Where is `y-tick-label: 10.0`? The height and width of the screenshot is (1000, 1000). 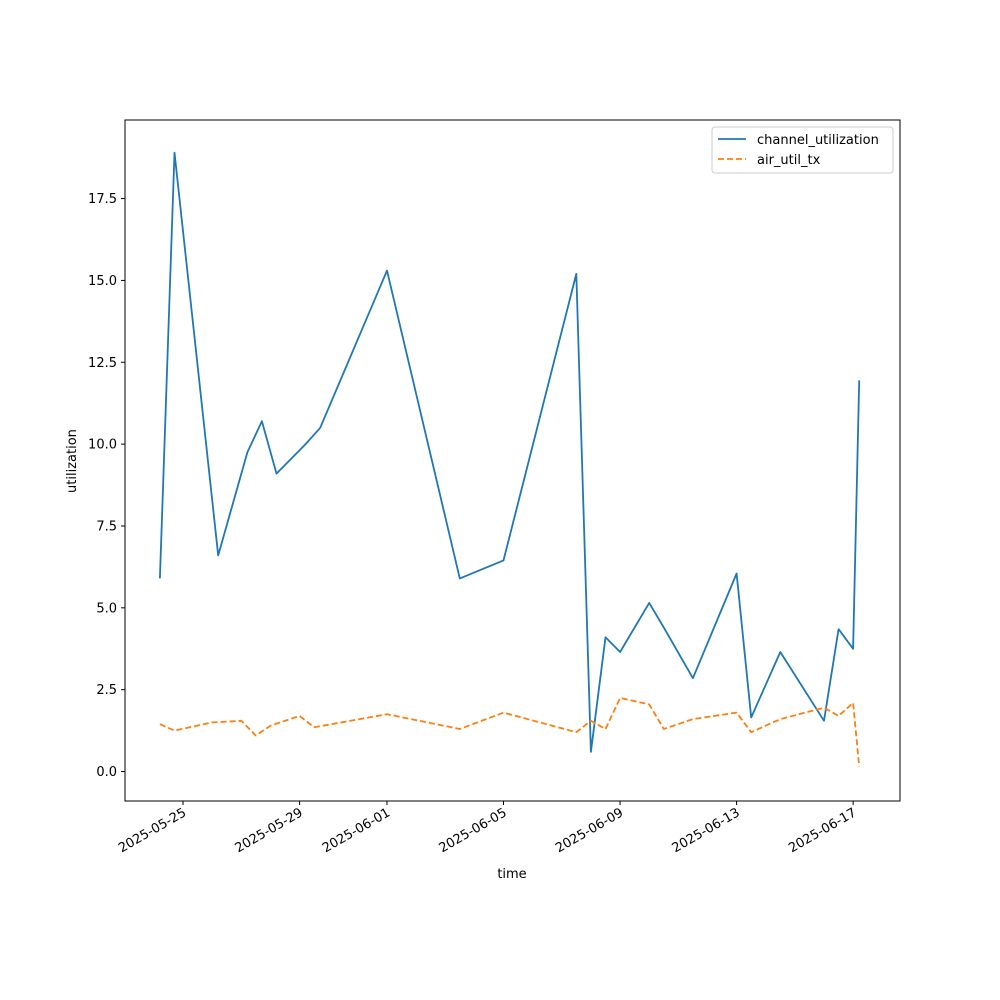
y-tick-label: 10.0 is located at coordinates (102, 445).